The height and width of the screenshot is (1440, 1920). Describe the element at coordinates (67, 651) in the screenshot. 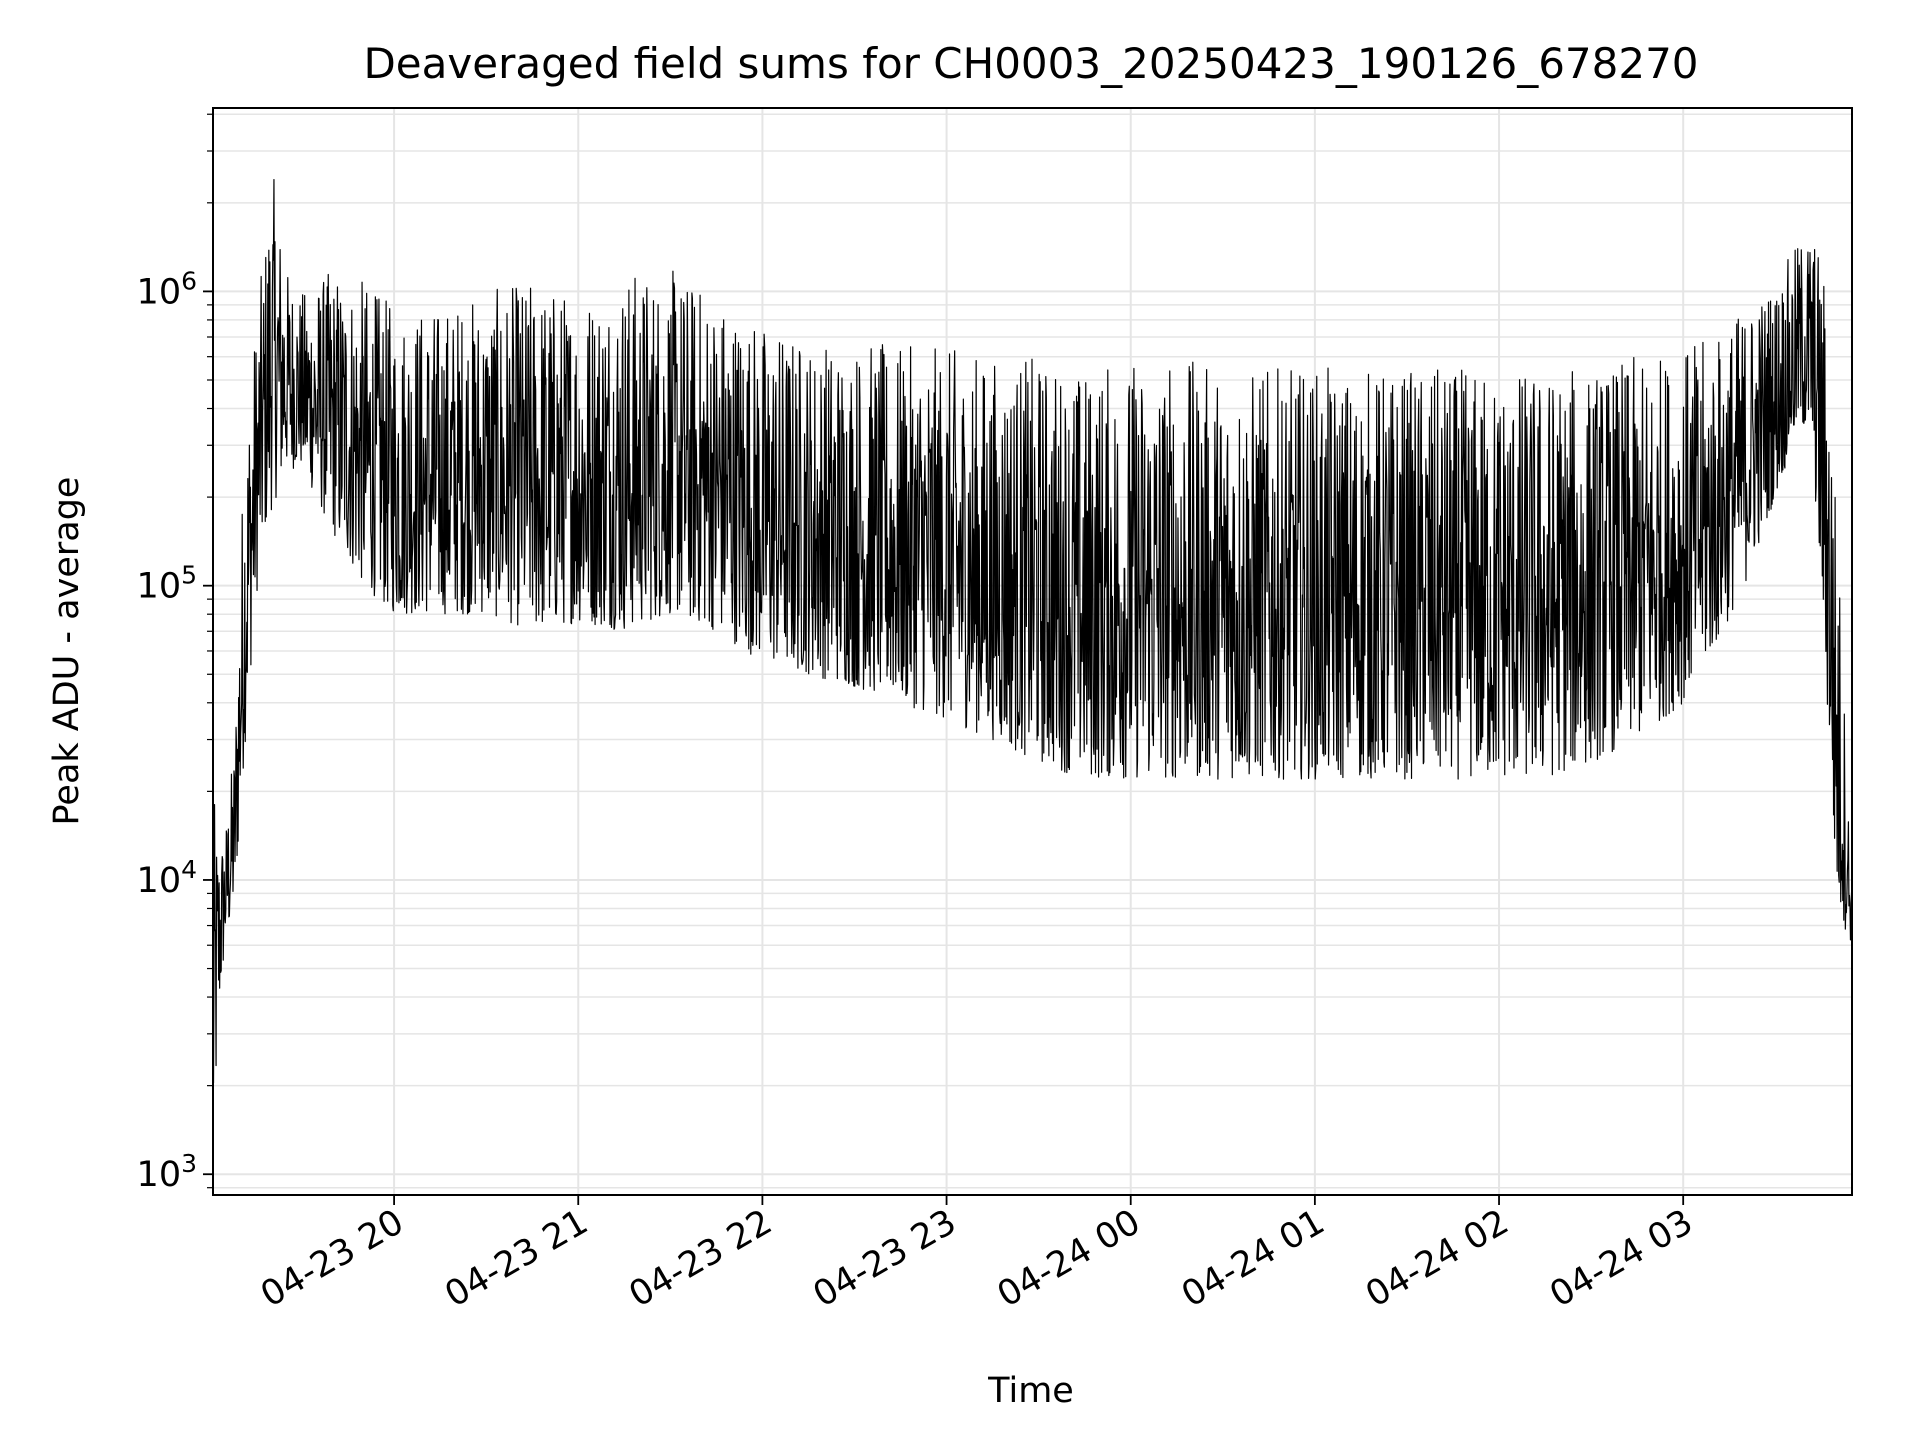

I see `y-axis-label: Peak ADU - average` at that location.